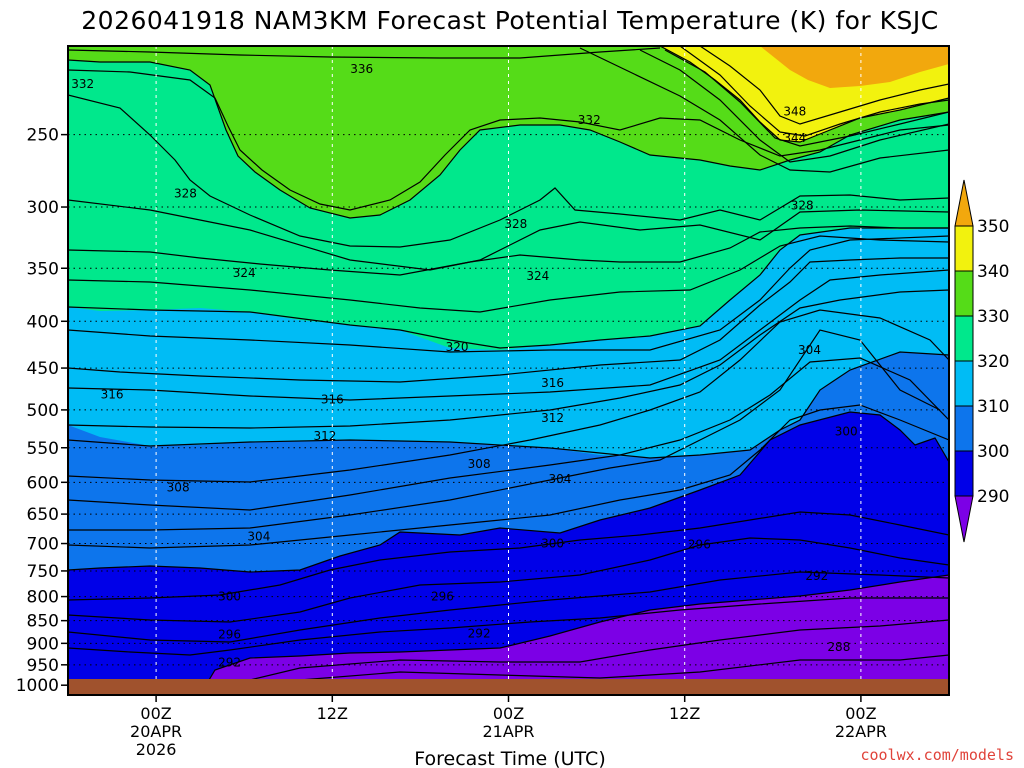 The image size is (1024, 768). What do you see at coordinates (861, 731) in the screenshot?
I see `x-tick-label-4-1: 22APR` at bounding box center [861, 731].